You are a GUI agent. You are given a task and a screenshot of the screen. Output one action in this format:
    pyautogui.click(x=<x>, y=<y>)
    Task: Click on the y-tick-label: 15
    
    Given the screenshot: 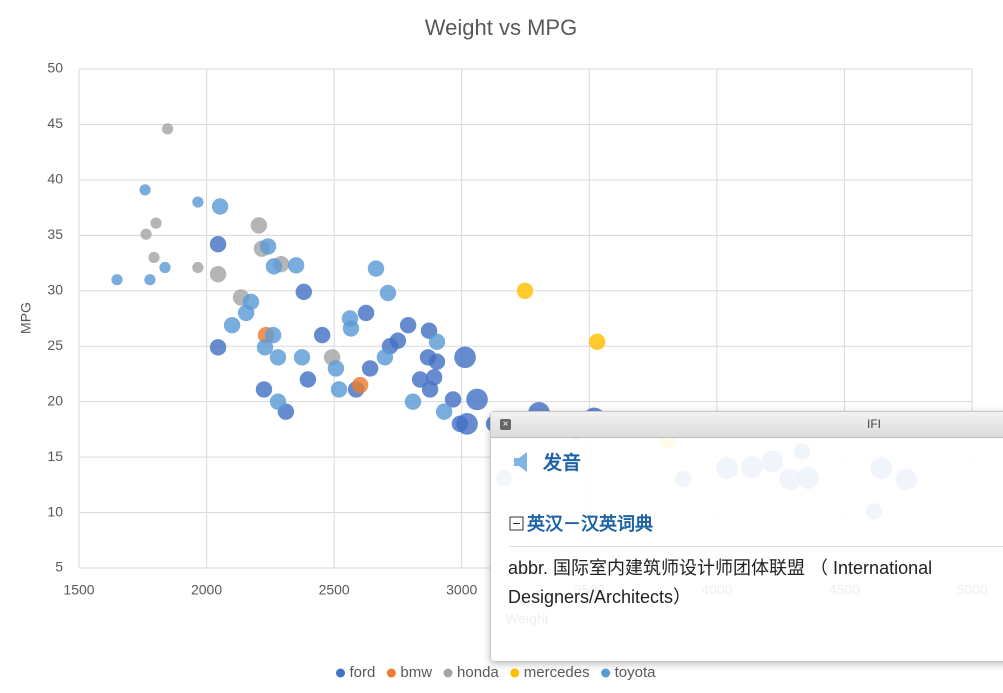 What is the action you would take?
    pyautogui.click(x=55, y=456)
    